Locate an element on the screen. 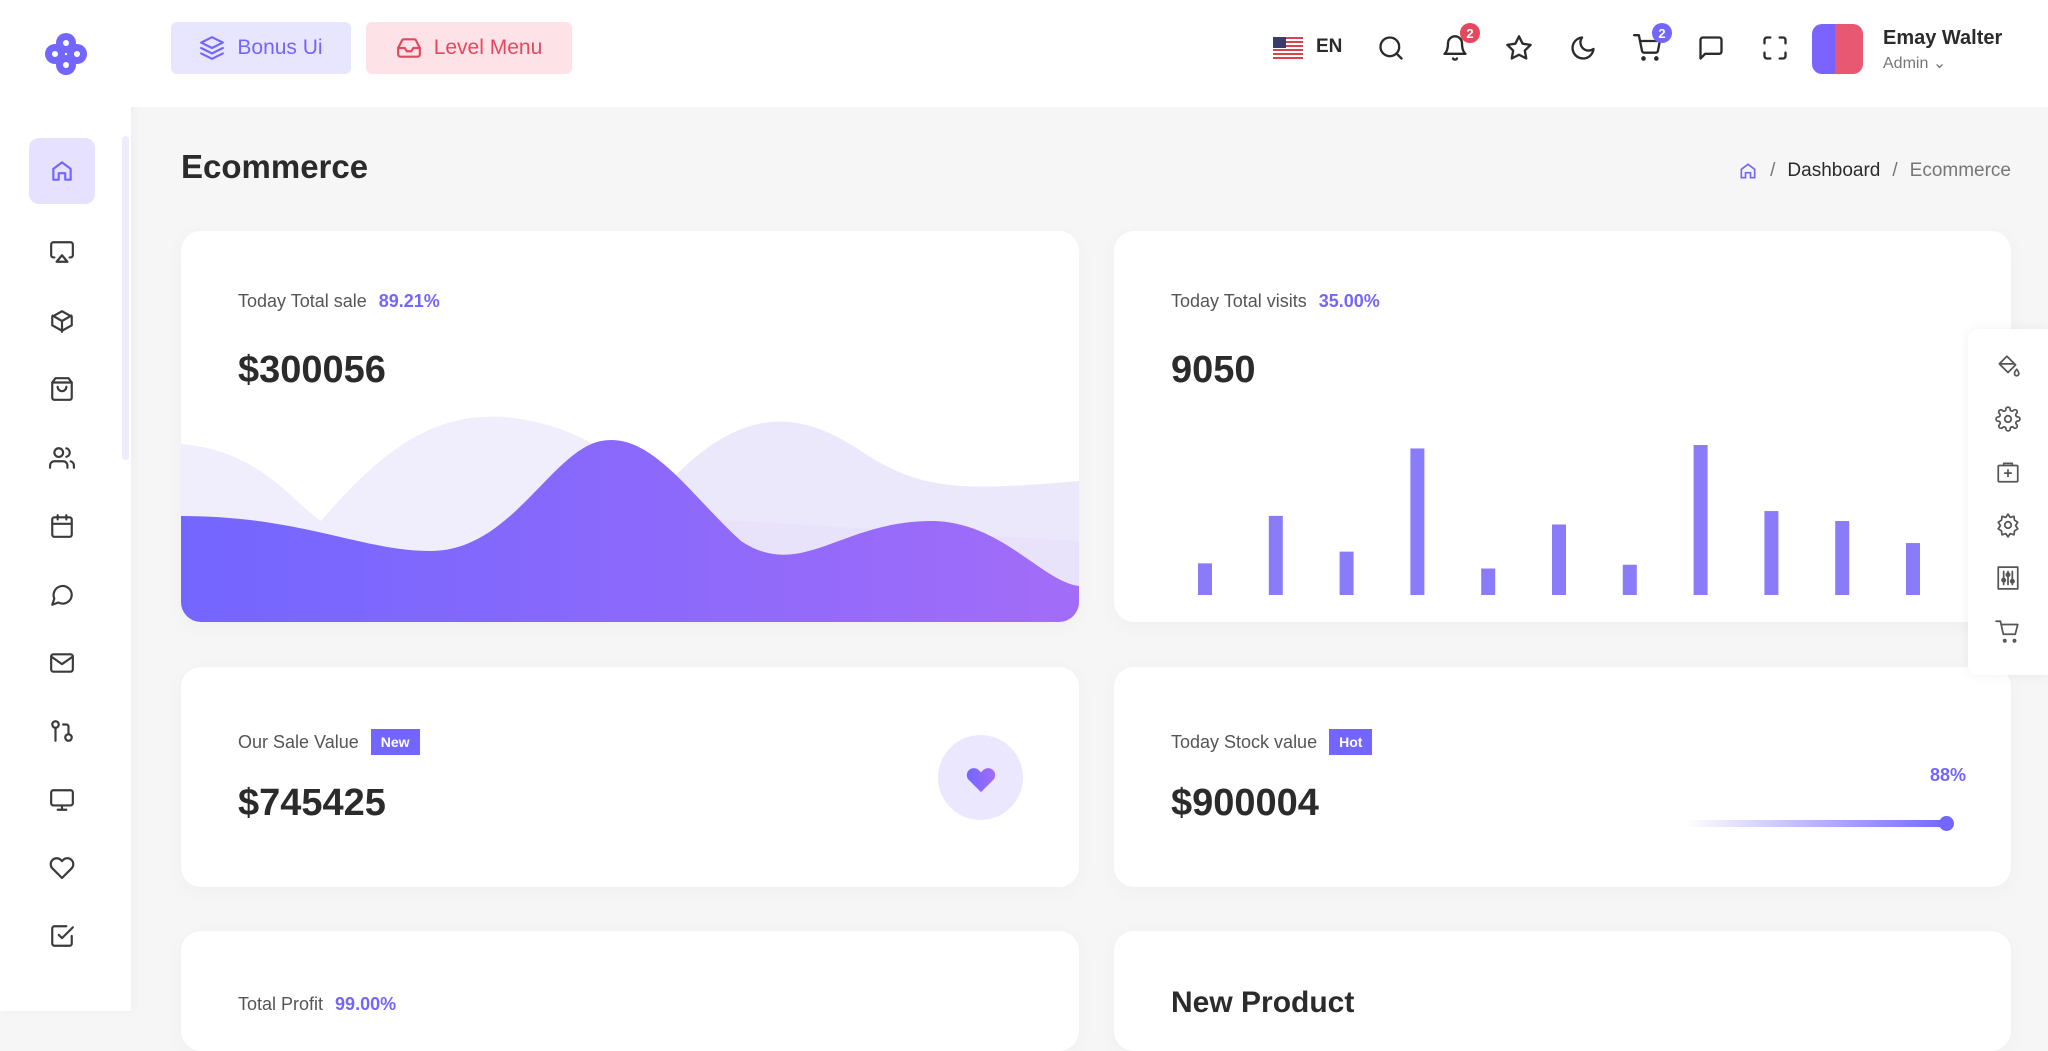 This screenshot has width=2048, height=1051. layers-icon is located at coordinates (212, 48).